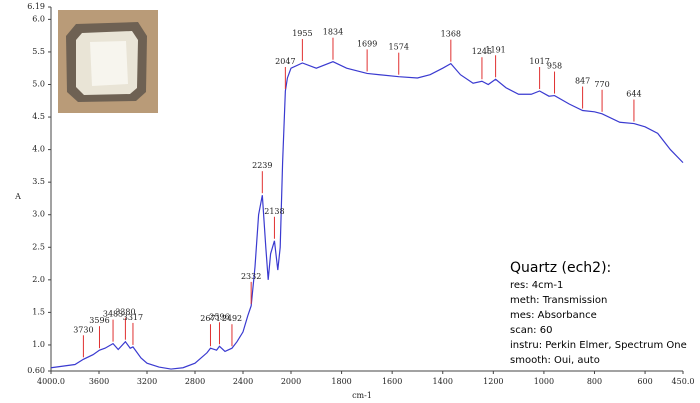 The height and width of the screenshot is (403, 700). Describe the element at coordinates (38, 214) in the screenshot. I see `y-tick-label: 3.0` at that location.